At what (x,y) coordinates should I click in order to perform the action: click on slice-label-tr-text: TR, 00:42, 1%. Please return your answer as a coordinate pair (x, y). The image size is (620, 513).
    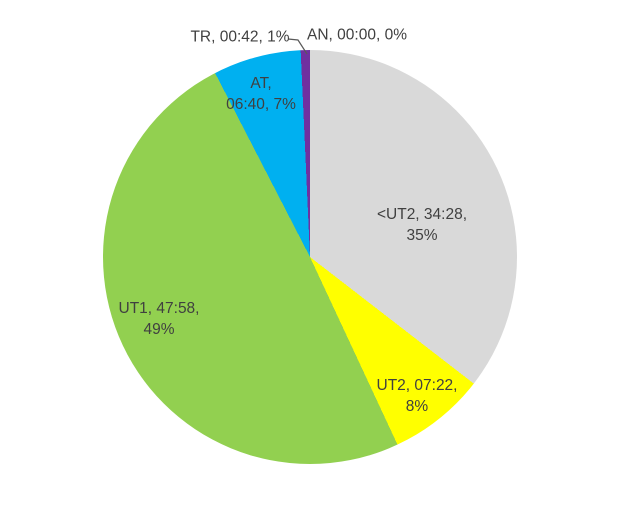
    Looking at the image, I should click on (240, 37).